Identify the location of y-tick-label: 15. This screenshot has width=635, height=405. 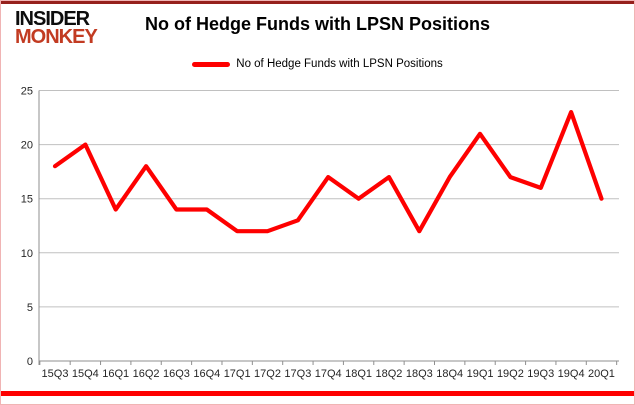
(27, 200).